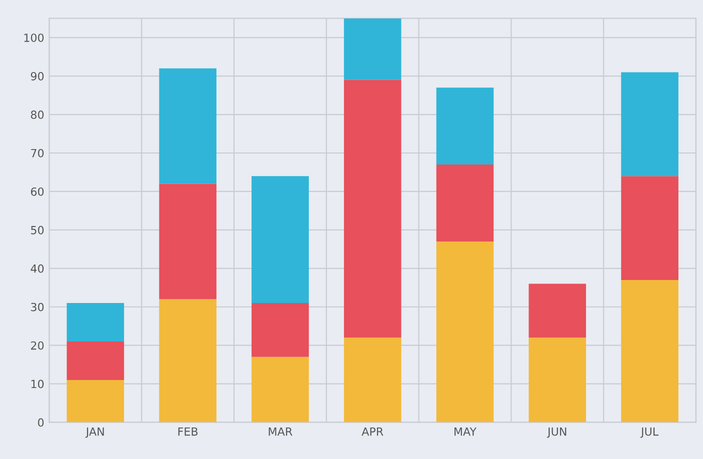 This screenshot has height=459, width=703. I want to click on x-tick-label: MAY, so click(465, 431).